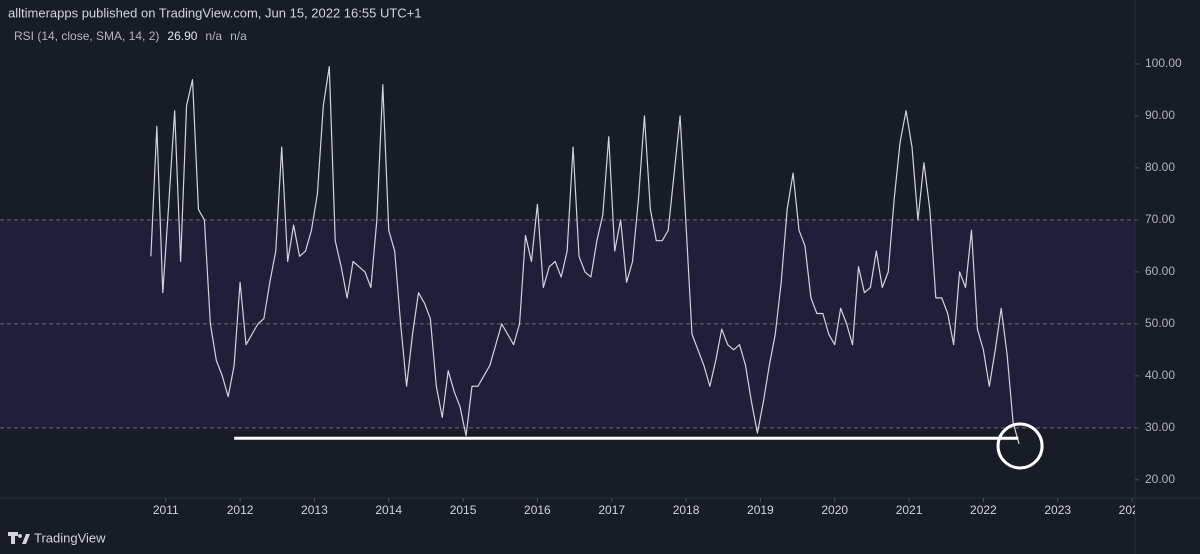 The height and width of the screenshot is (554, 1200). I want to click on y-tick-label: 30.00, so click(1160, 427).